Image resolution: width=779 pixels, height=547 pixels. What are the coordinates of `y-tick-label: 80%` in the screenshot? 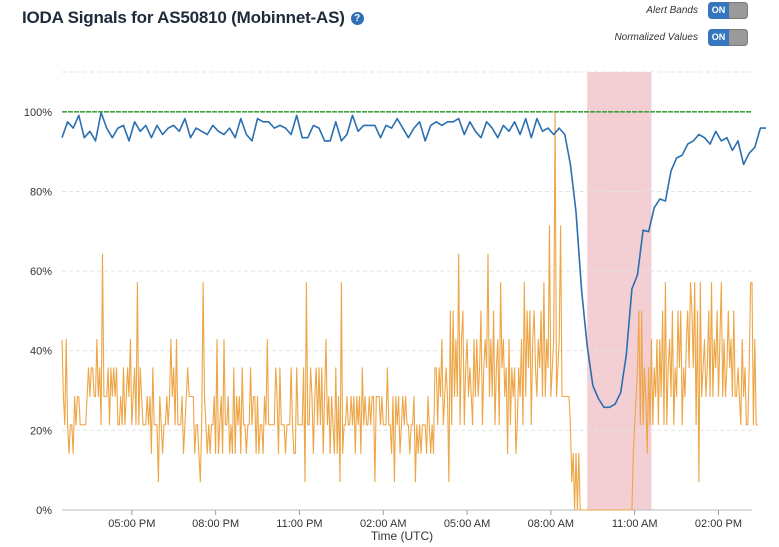 It's located at (41, 192).